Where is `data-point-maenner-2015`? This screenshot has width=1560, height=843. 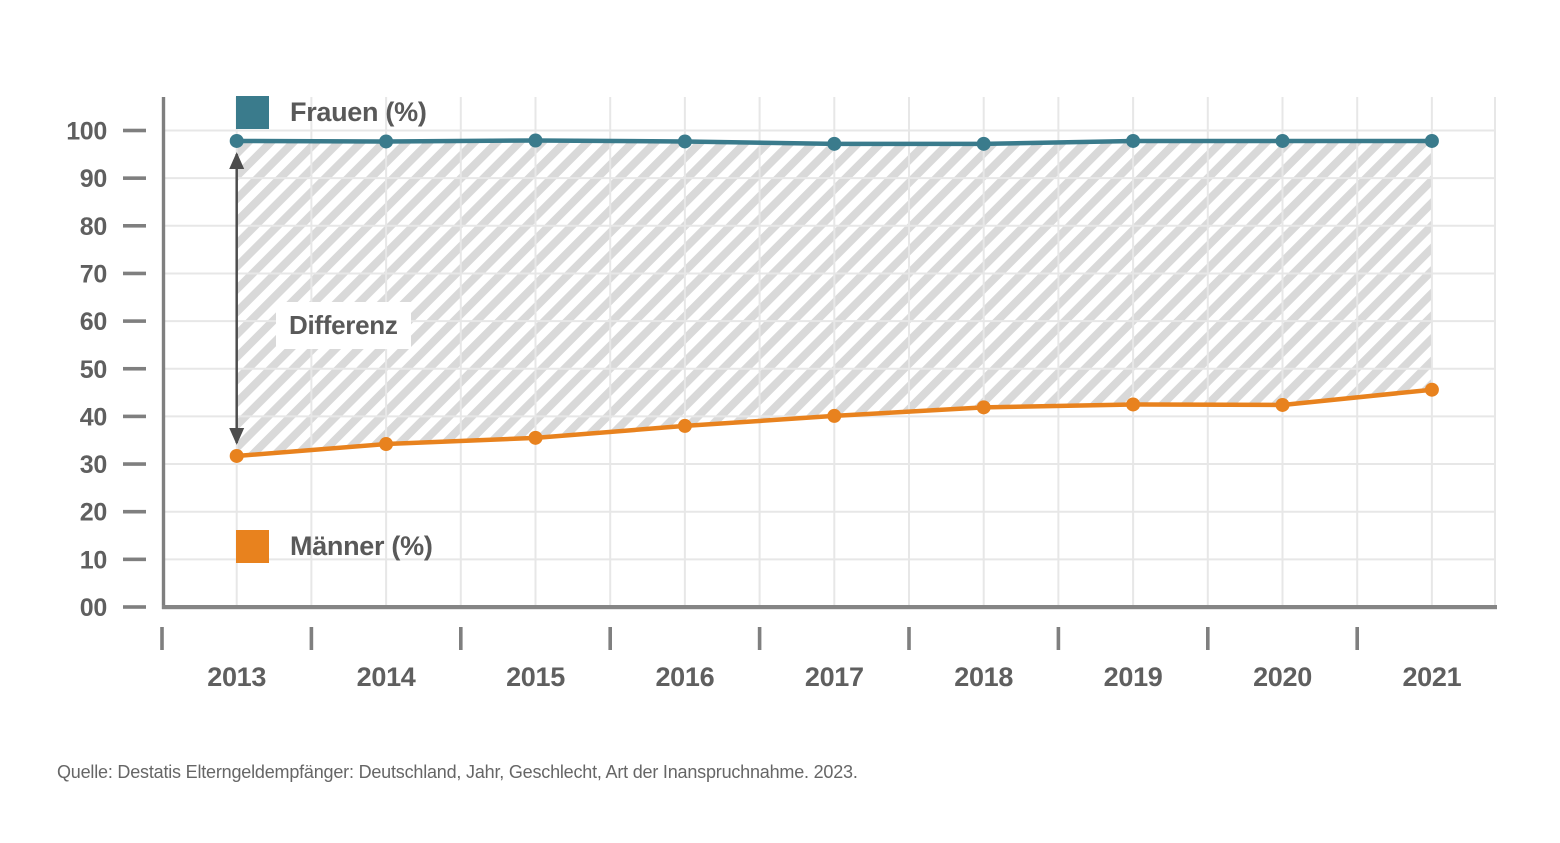 data-point-maenner-2015 is located at coordinates (535, 437).